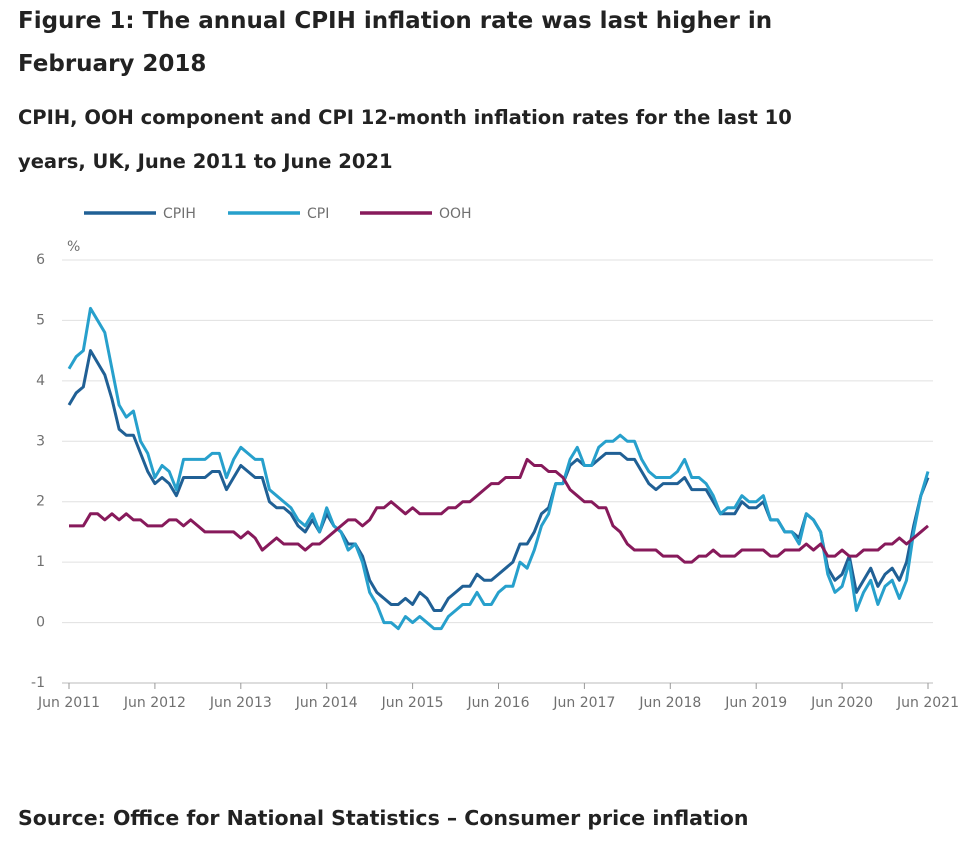 The image size is (972, 842). What do you see at coordinates (40, 502) in the screenshot?
I see `y-tick-label: 2` at bounding box center [40, 502].